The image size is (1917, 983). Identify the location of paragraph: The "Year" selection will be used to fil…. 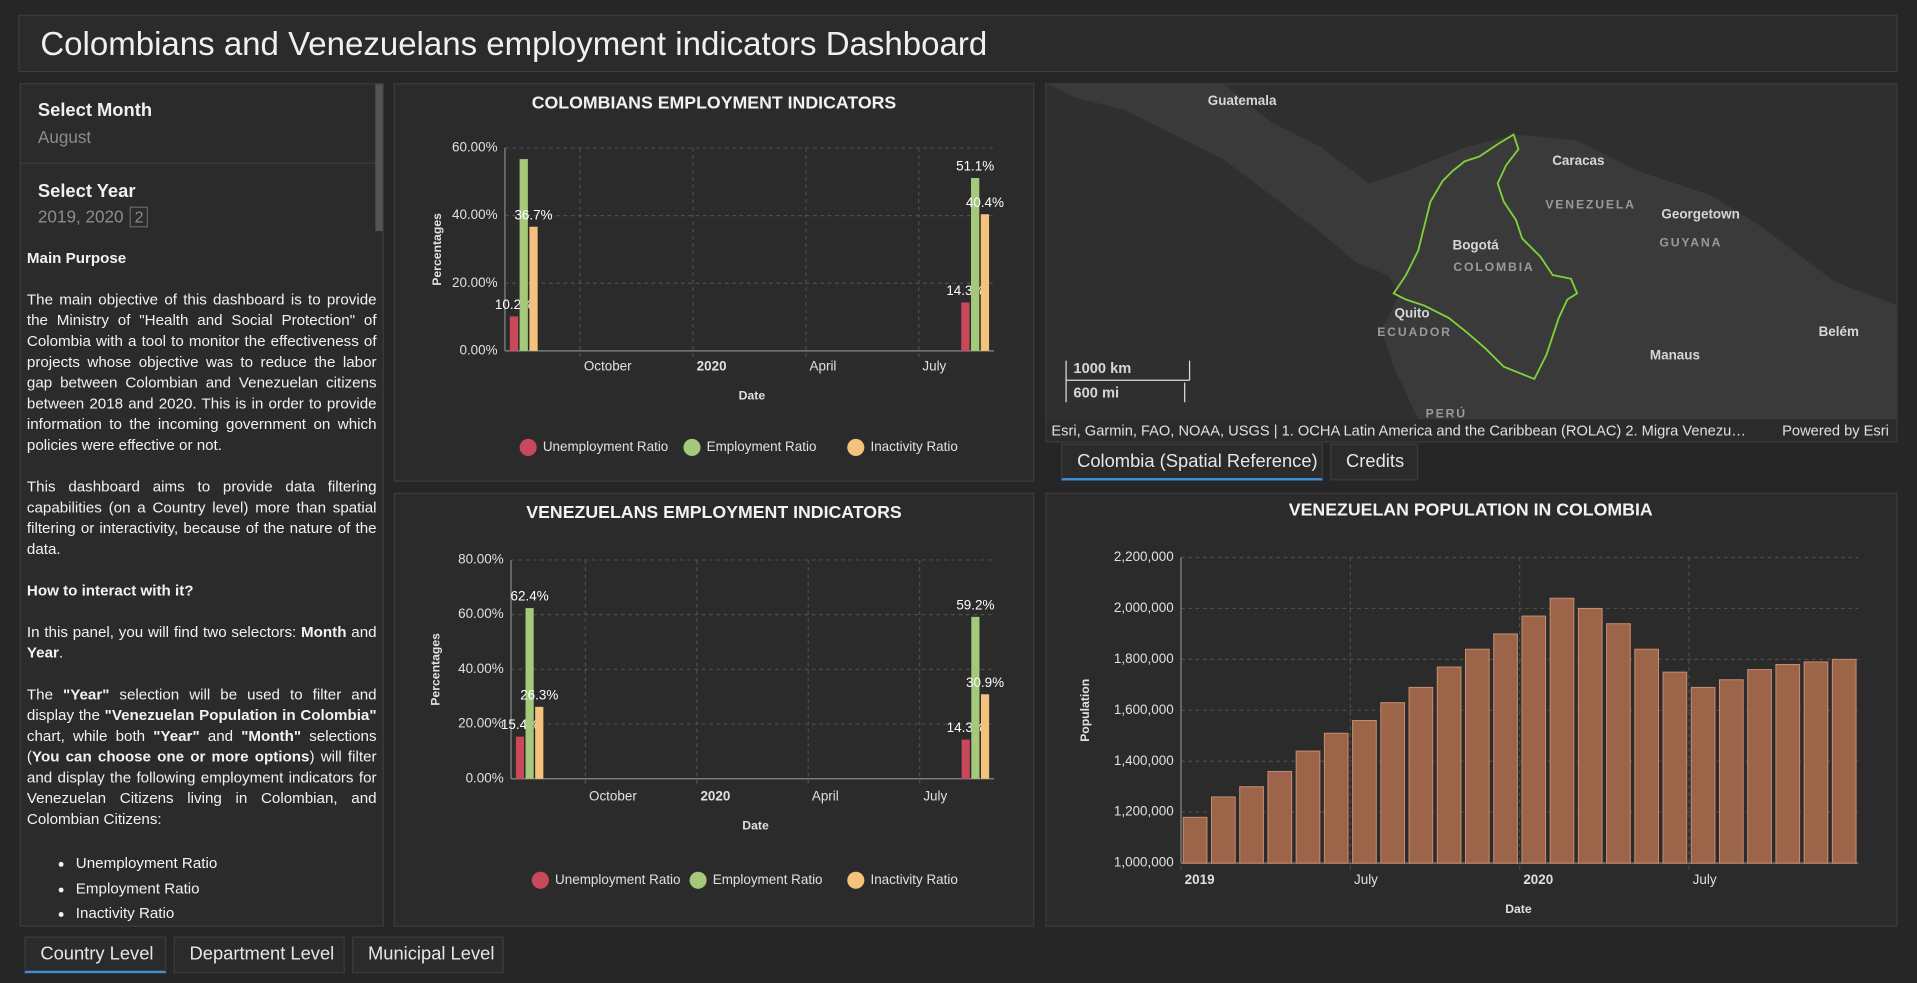
(202, 757).